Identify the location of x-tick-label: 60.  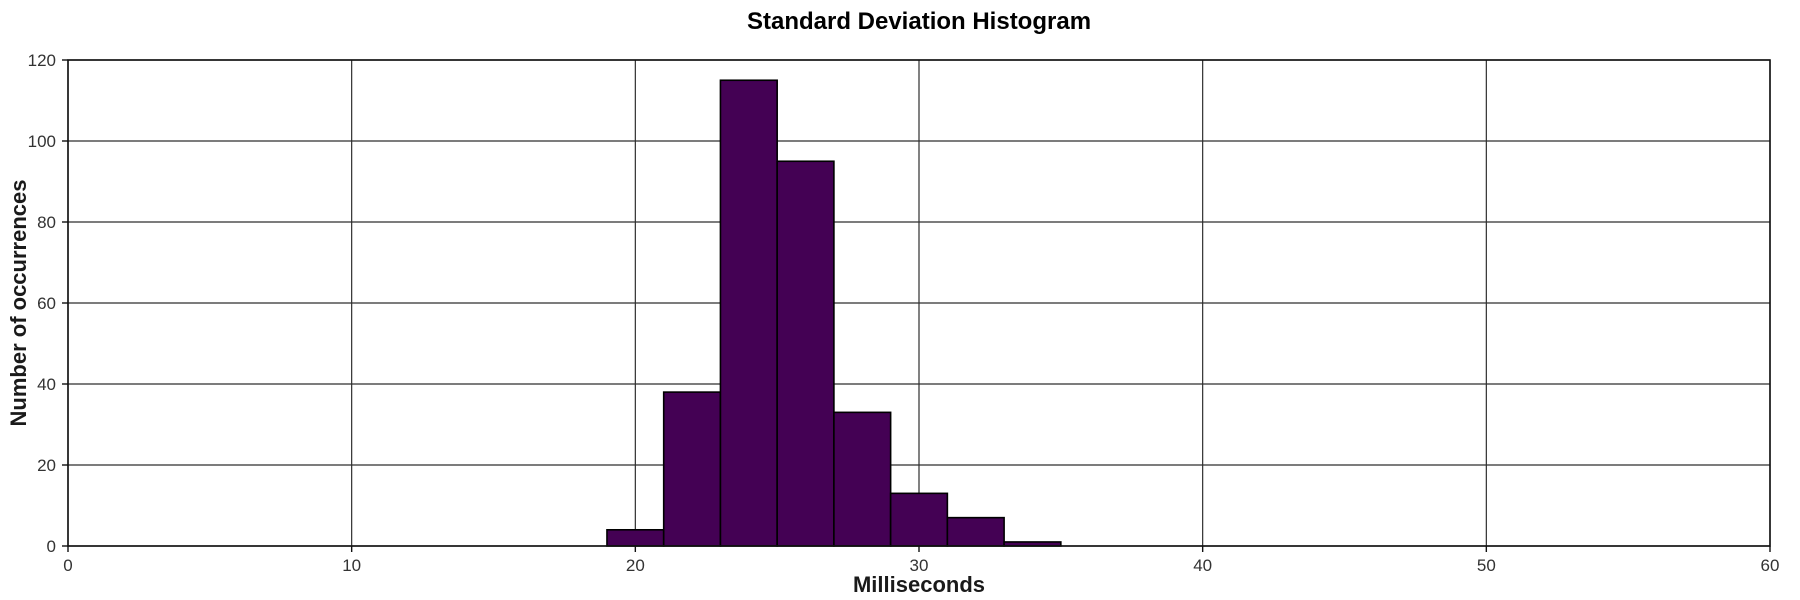
(1770, 565).